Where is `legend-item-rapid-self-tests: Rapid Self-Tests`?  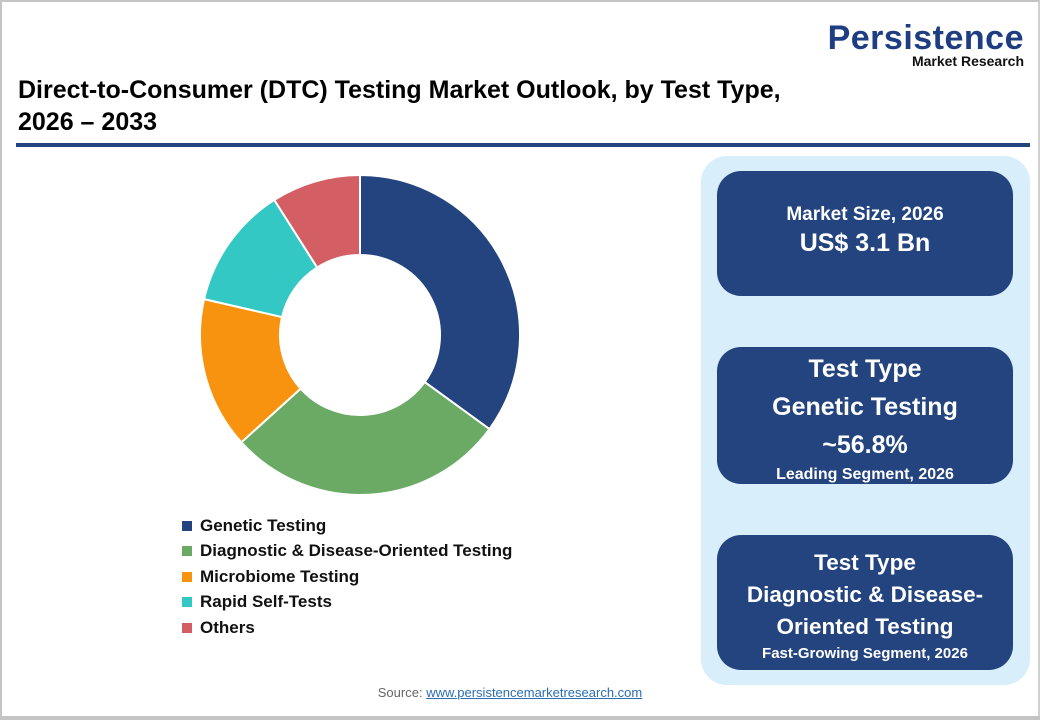 legend-item-rapid-self-tests: Rapid Self-Tests is located at coordinates (347, 603).